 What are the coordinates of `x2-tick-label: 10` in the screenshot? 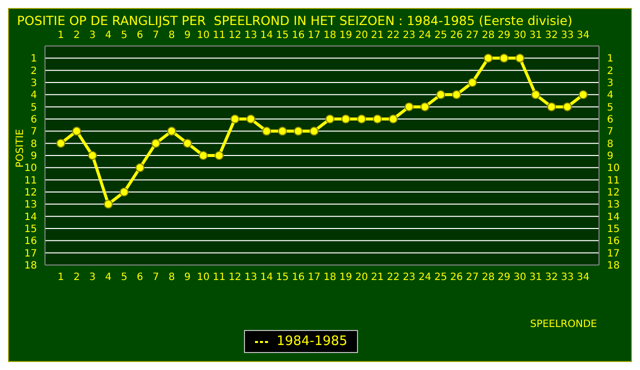 It's located at (203, 278).